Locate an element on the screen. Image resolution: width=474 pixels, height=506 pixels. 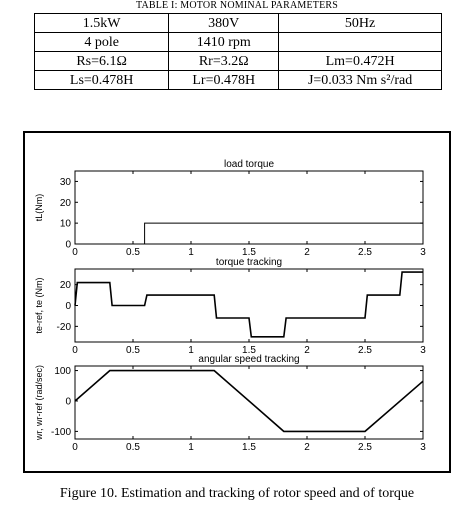
table-cell is located at coordinates (360, 42).